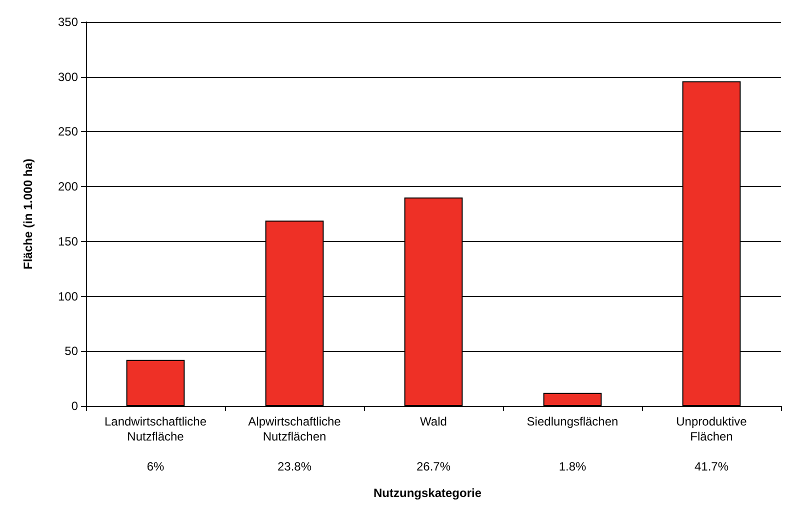 This screenshot has width=795, height=509. Describe the element at coordinates (428, 493) in the screenshot. I see `text: Nutzungskategorie` at that location.